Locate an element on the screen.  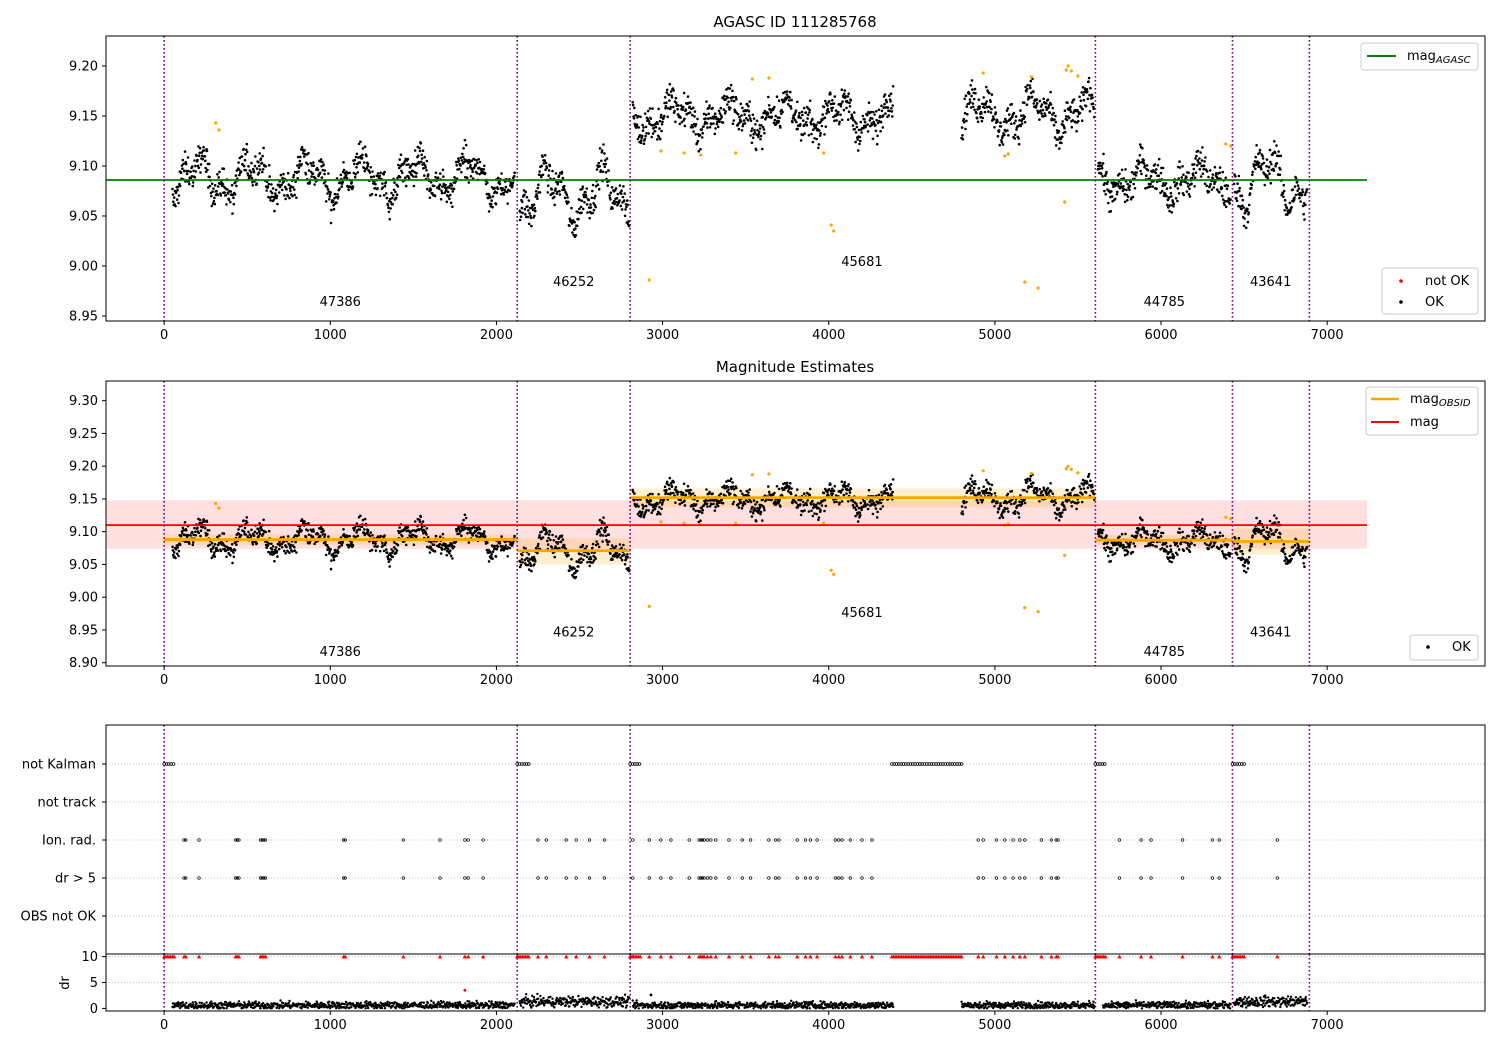
outlier-point is located at coordinates (1065, 555).